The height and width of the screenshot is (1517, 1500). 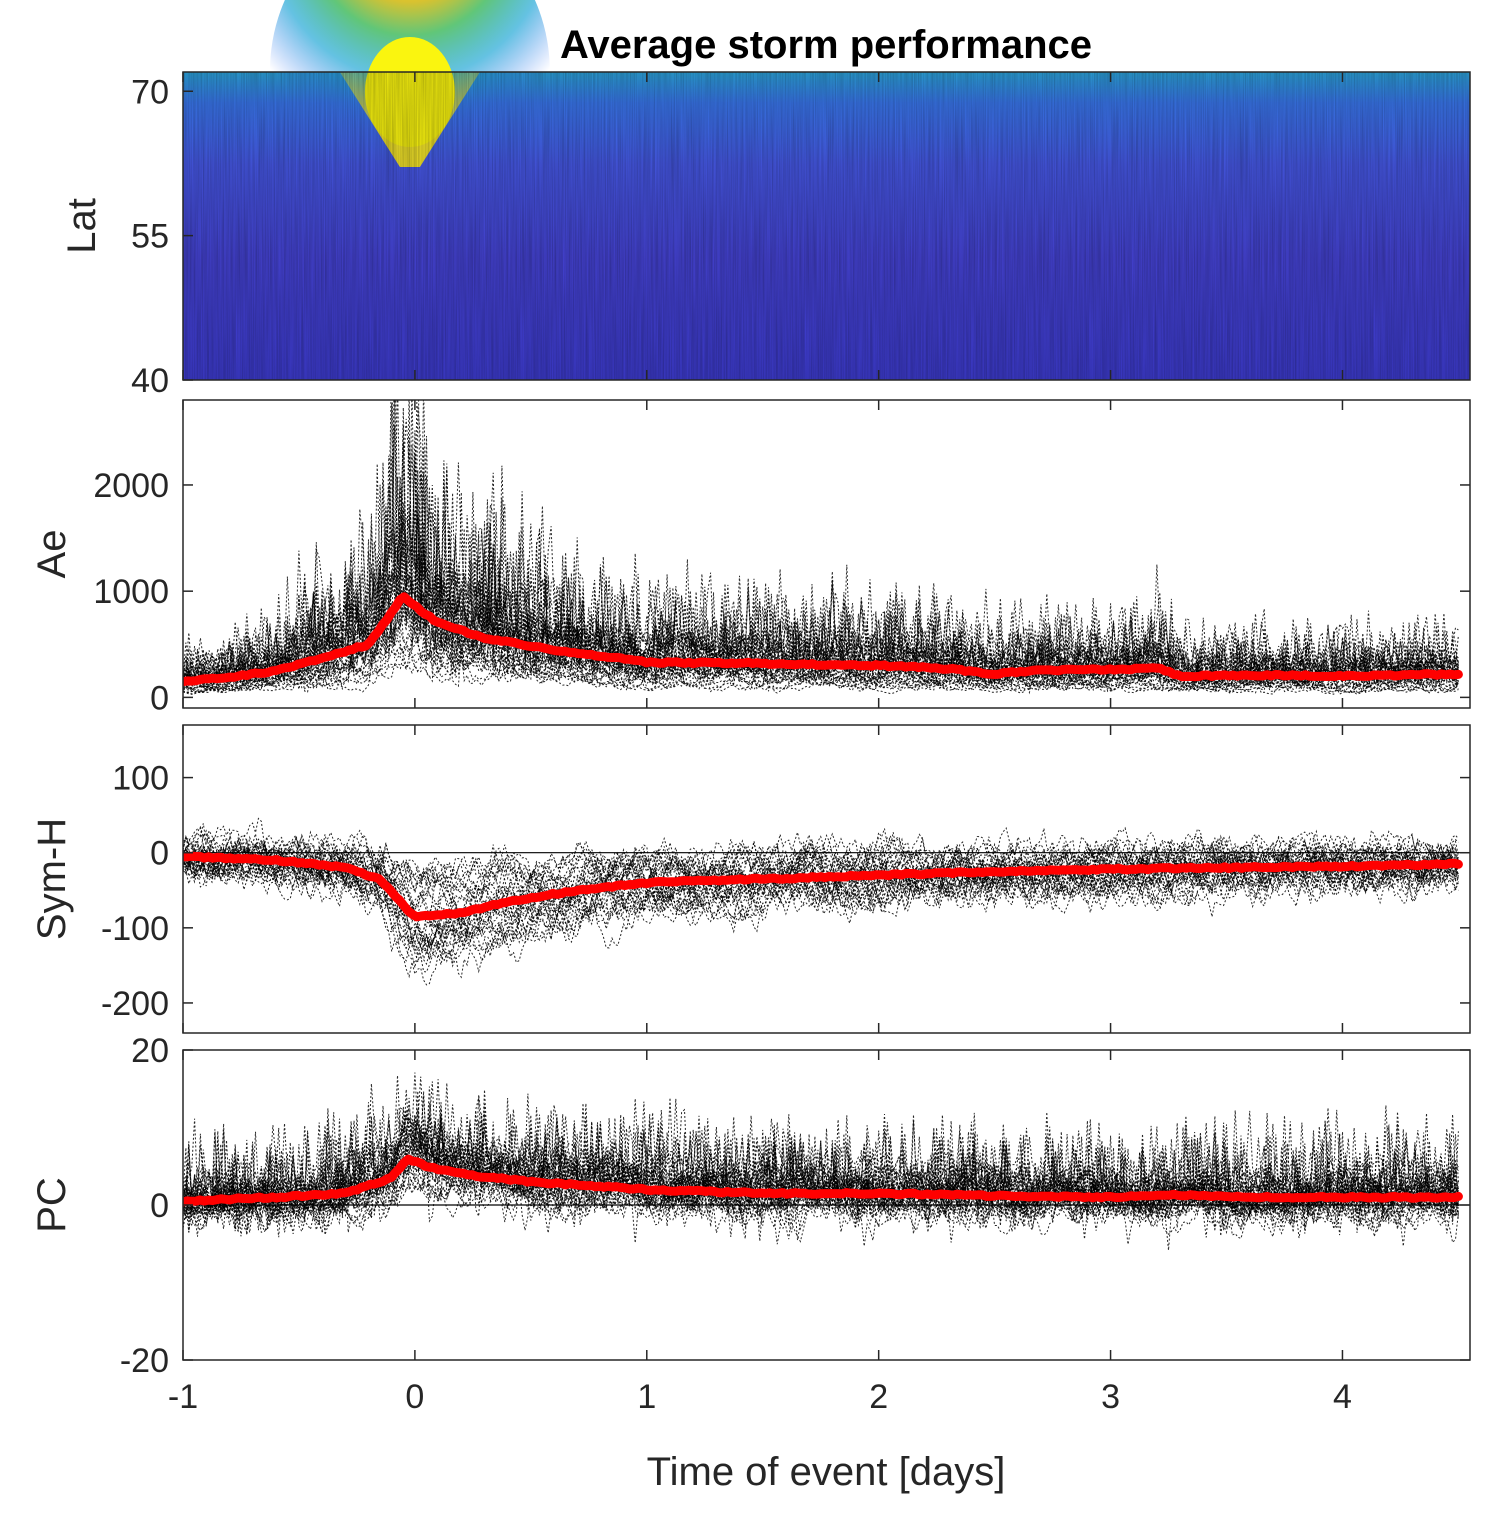 What do you see at coordinates (131, 592) in the screenshot?
I see `y-tick-label: 1000` at bounding box center [131, 592].